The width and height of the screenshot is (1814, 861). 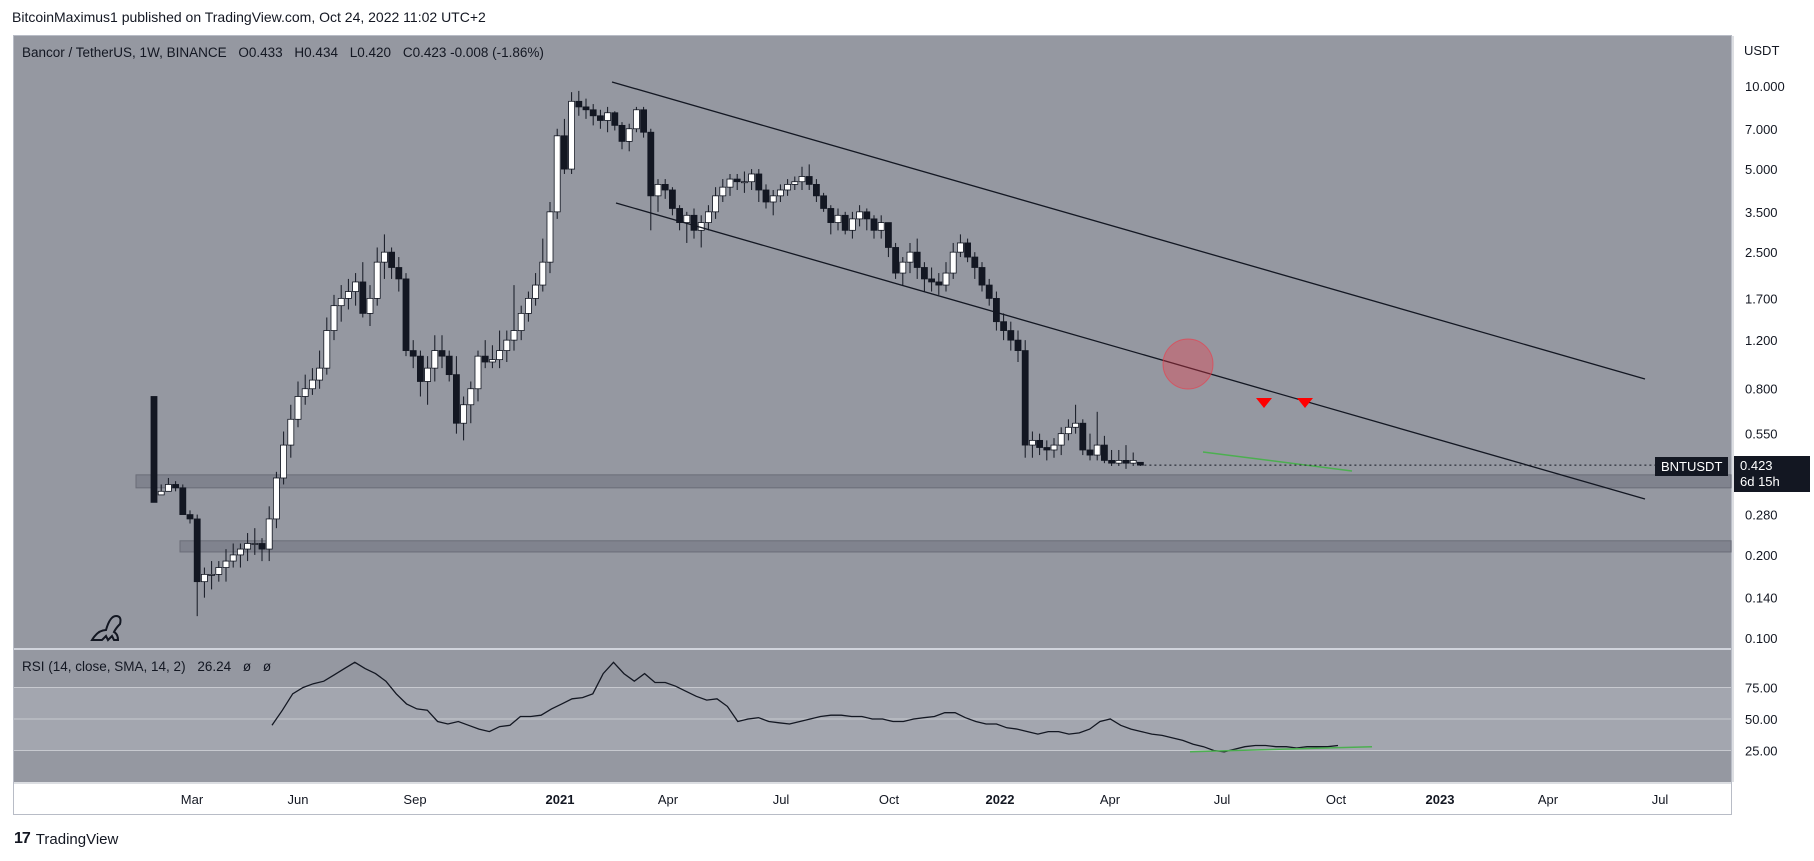 I want to click on low-label: L, so click(x=353, y=52).